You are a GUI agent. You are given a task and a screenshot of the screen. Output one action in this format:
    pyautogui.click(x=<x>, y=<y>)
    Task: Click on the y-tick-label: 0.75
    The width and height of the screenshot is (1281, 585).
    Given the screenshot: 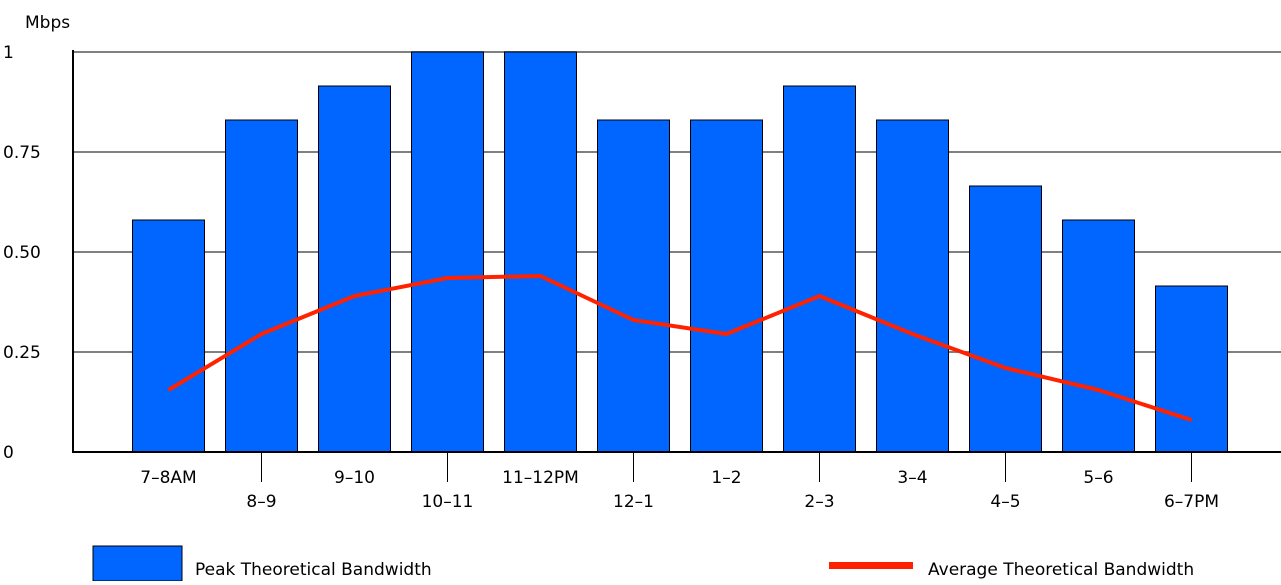 What is the action you would take?
    pyautogui.click(x=22, y=153)
    